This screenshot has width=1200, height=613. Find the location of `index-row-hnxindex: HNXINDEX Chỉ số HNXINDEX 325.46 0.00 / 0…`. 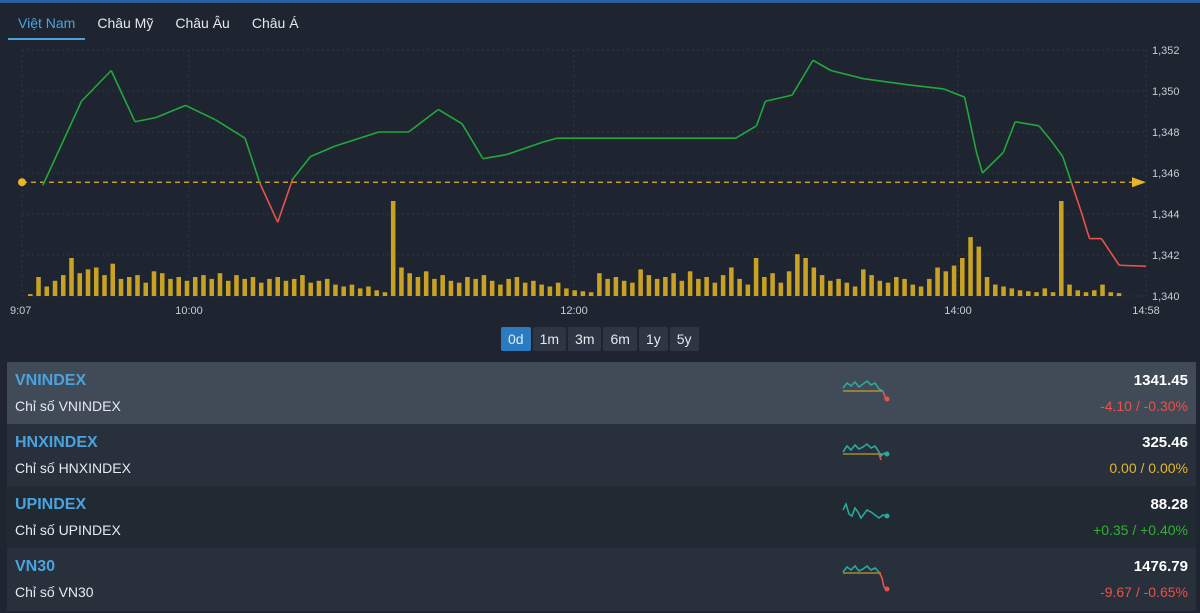

index-row-hnxindex: HNXINDEX Chỉ số HNXINDEX 325.46 0.00 / 0… is located at coordinates (601, 455).